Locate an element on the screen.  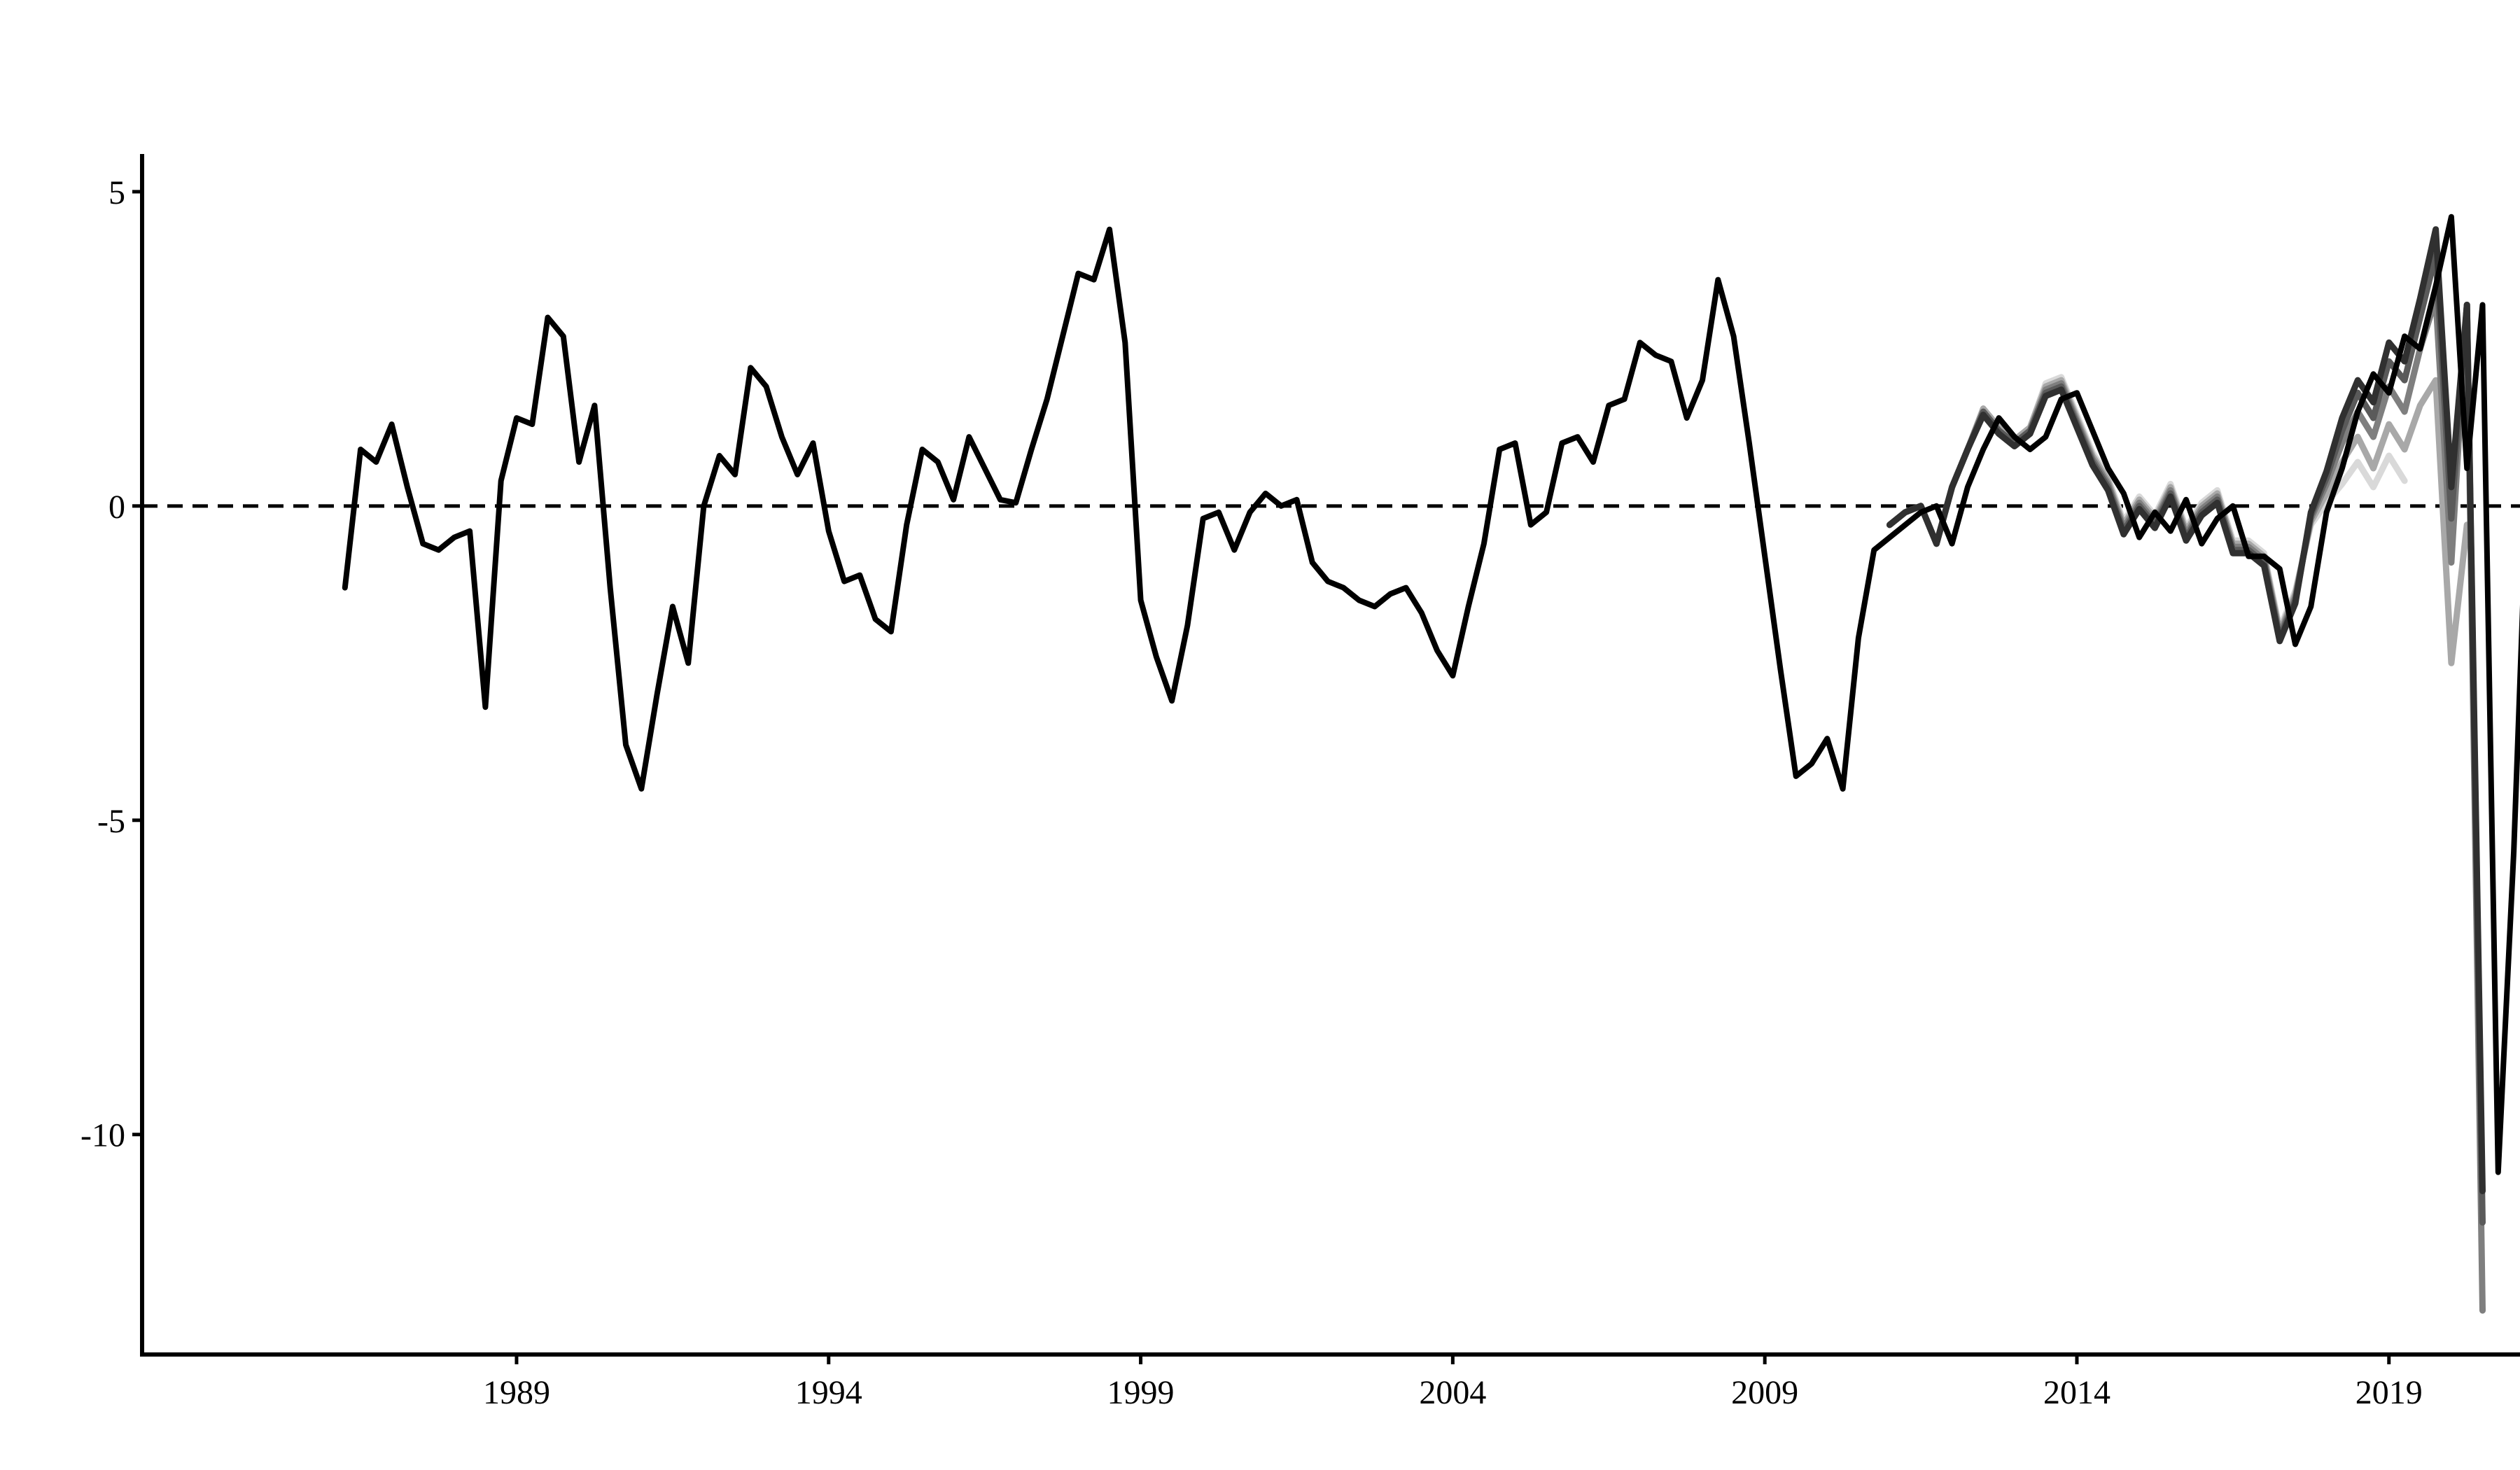
y-tick-label: 0 is located at coordinates (116, 507).